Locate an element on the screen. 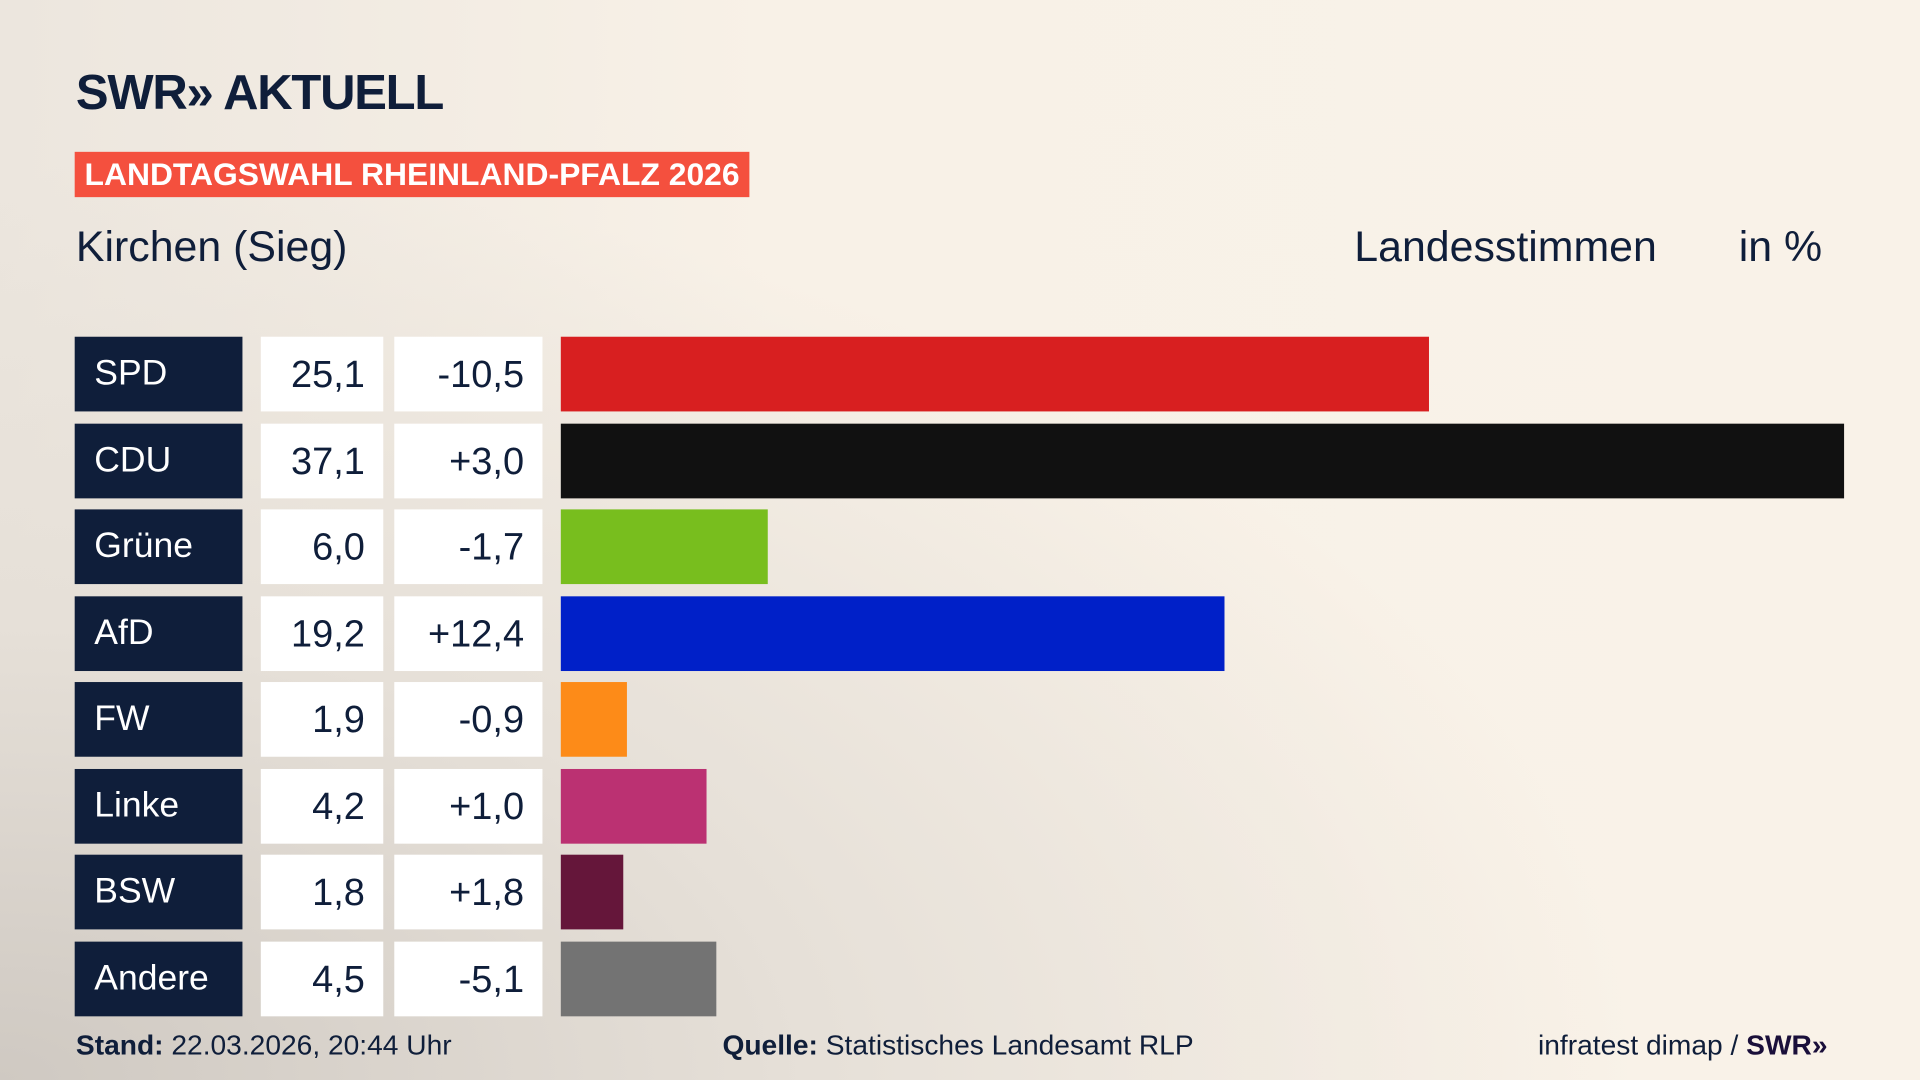 Image resolution: width=1920 pixels, height=1080 pixels. value-label: 4,2 is located at coordinates (322, 806).